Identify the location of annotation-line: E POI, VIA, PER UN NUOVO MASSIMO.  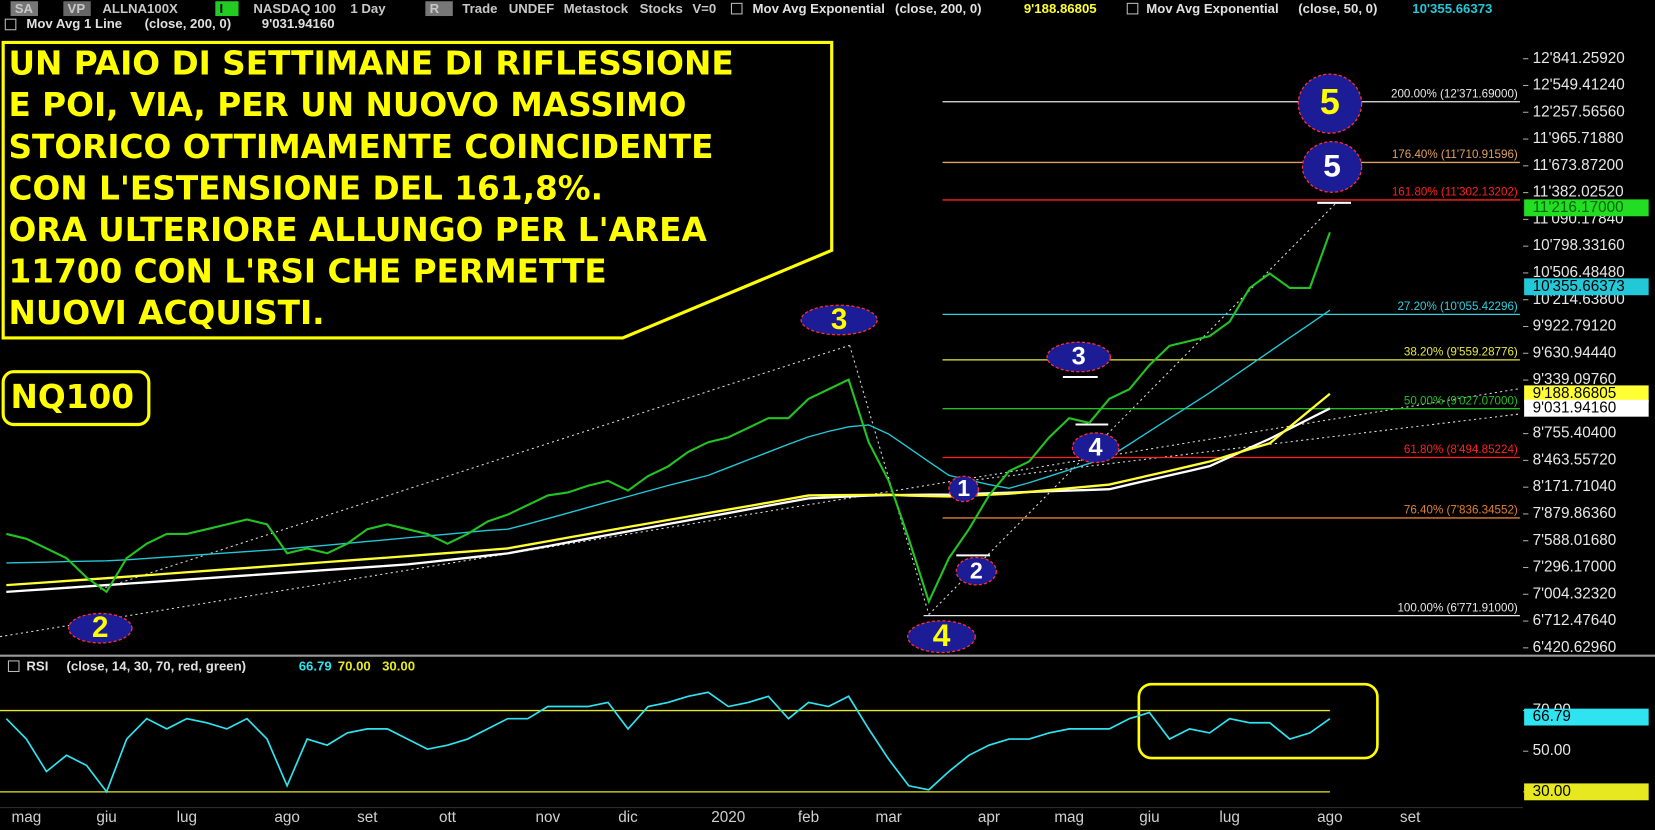
(347, 105).